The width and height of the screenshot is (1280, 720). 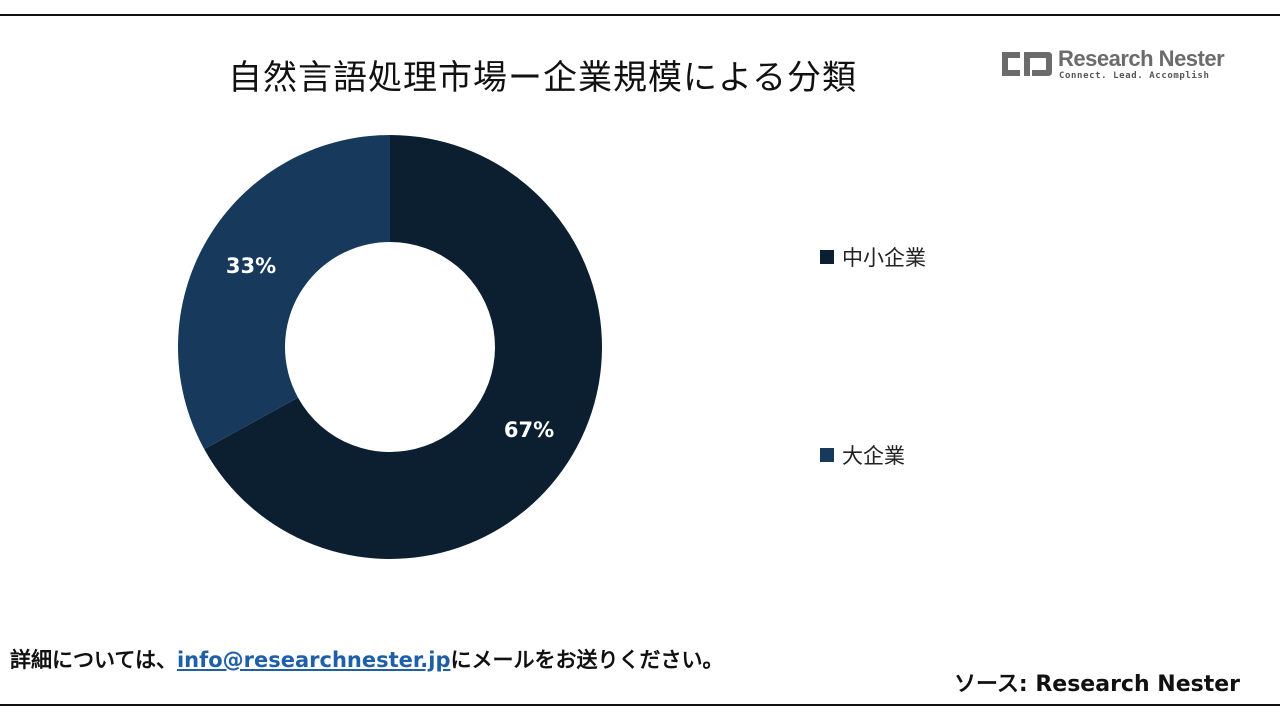 What do you see at coordinates (884, 258) in the screenshot?
I see `legend-label-sme: 中小企業` at bounding box center [884, 258].